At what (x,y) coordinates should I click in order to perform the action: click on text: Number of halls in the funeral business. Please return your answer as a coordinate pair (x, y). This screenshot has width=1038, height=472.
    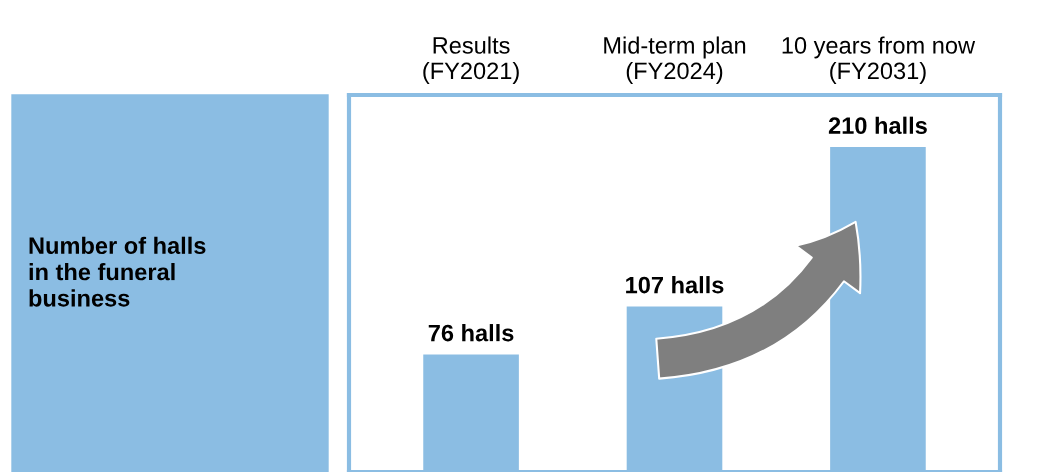
    Looking at the image, I should click on (117, 271).